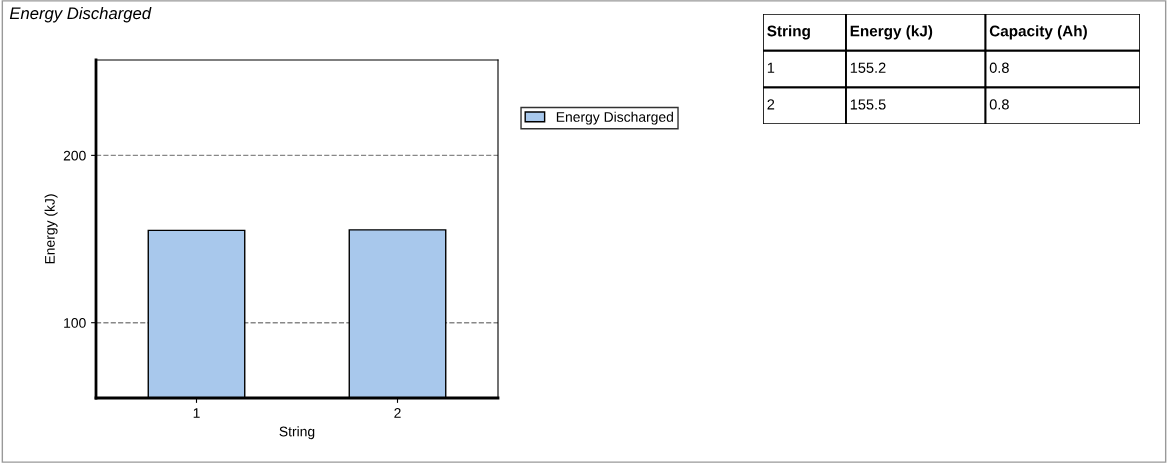 The height and width of the screenshot is (463, 1168). Describe the element at coordinates (75, 323) in the screenshot. I see `y-tick-label: 100` at that location.